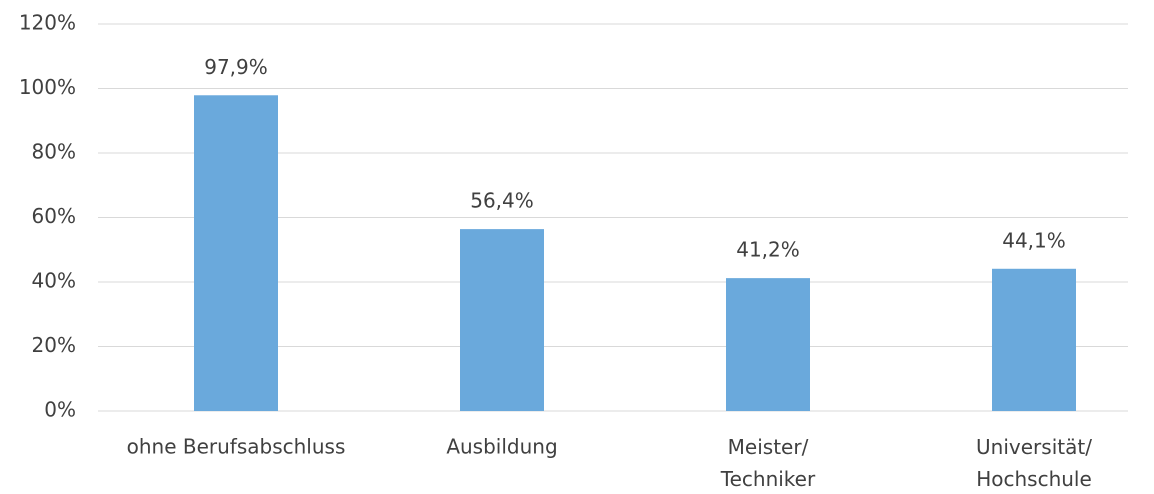 This screenshot has width=1154, height=494. Describe the element at coordinates (47, 23) in the screenshot. I see `y-tick-label: 120%` at that location.